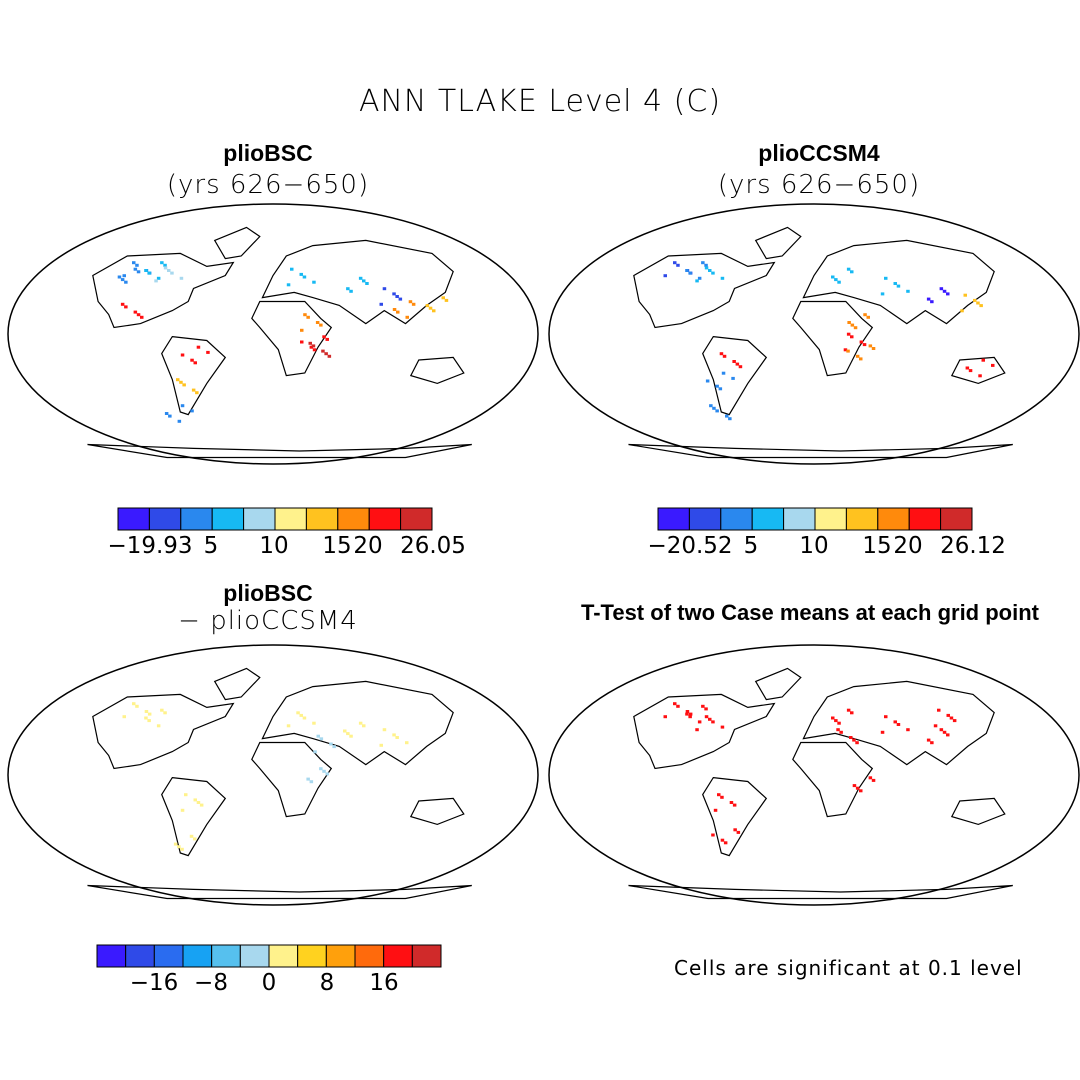  What do you see at coordinates (908, 546) in the screenshot?
I see `colorbar-2-label: 20` at bounding box center [908, 546].